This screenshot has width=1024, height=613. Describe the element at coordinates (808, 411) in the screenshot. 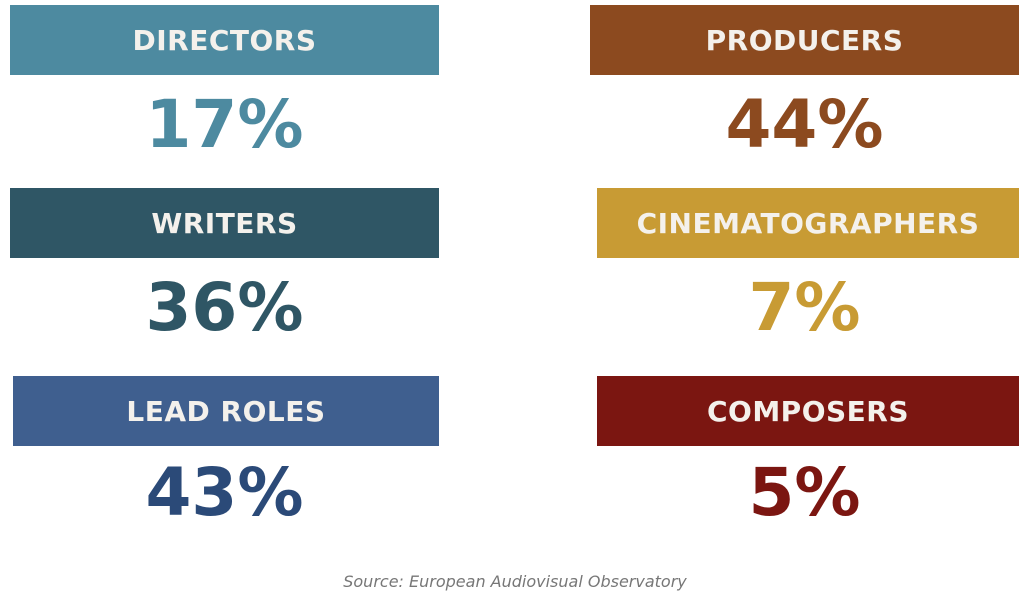

I see `category-banner: COMPOSERS` at that location.